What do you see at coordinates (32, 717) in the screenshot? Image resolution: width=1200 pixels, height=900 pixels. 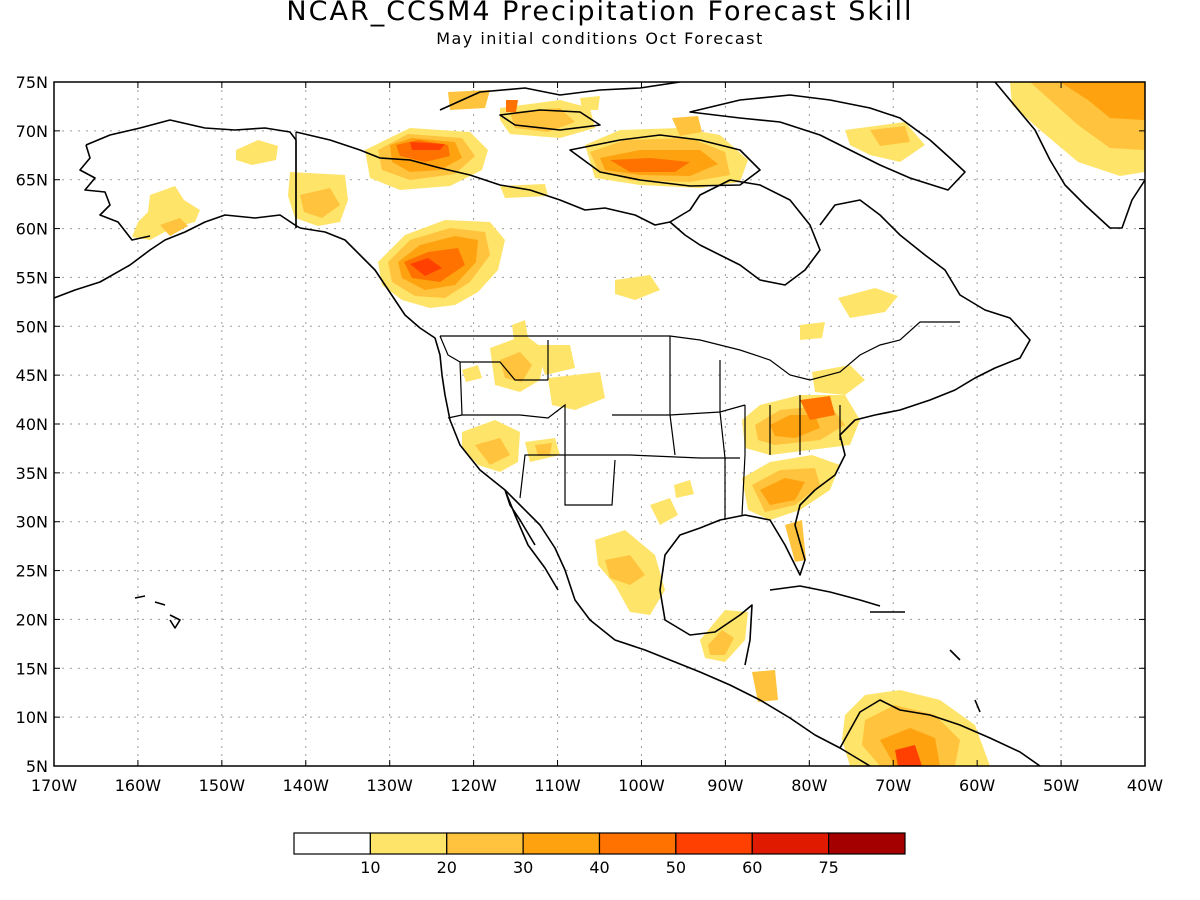 I see `lat-label: 10N` at bounding box center [32, 717].